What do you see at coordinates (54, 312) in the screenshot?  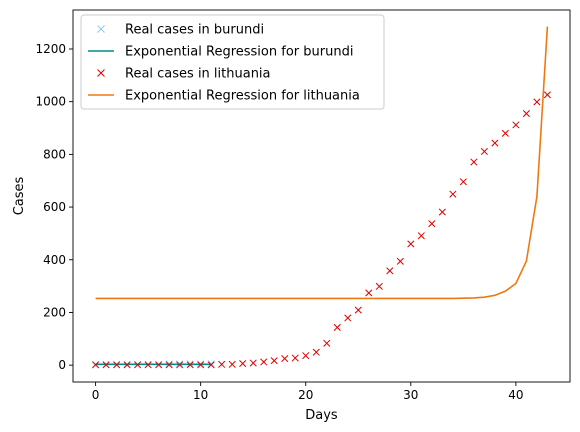 I see `y-tick-label: 200` at bounding box center [54, 312].